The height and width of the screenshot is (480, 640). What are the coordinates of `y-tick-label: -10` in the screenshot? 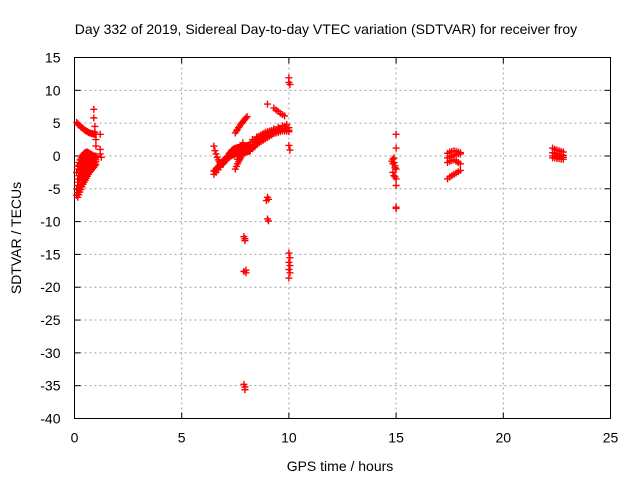 It's located at (50, 222).